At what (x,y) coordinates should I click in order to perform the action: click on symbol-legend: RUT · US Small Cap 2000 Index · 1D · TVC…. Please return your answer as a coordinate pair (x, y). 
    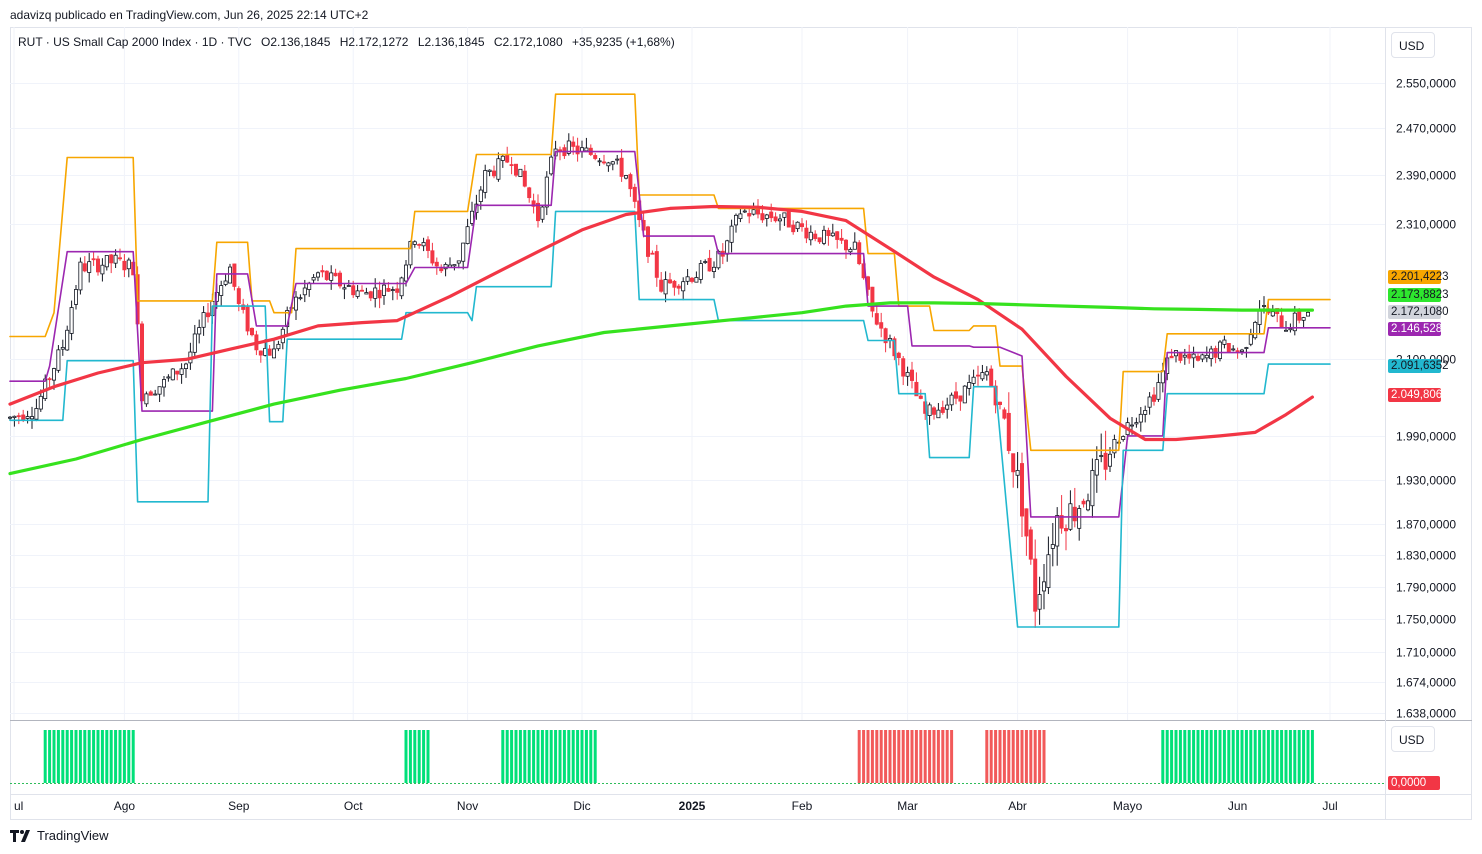
    Looking at the image, I should click on (349, 42).